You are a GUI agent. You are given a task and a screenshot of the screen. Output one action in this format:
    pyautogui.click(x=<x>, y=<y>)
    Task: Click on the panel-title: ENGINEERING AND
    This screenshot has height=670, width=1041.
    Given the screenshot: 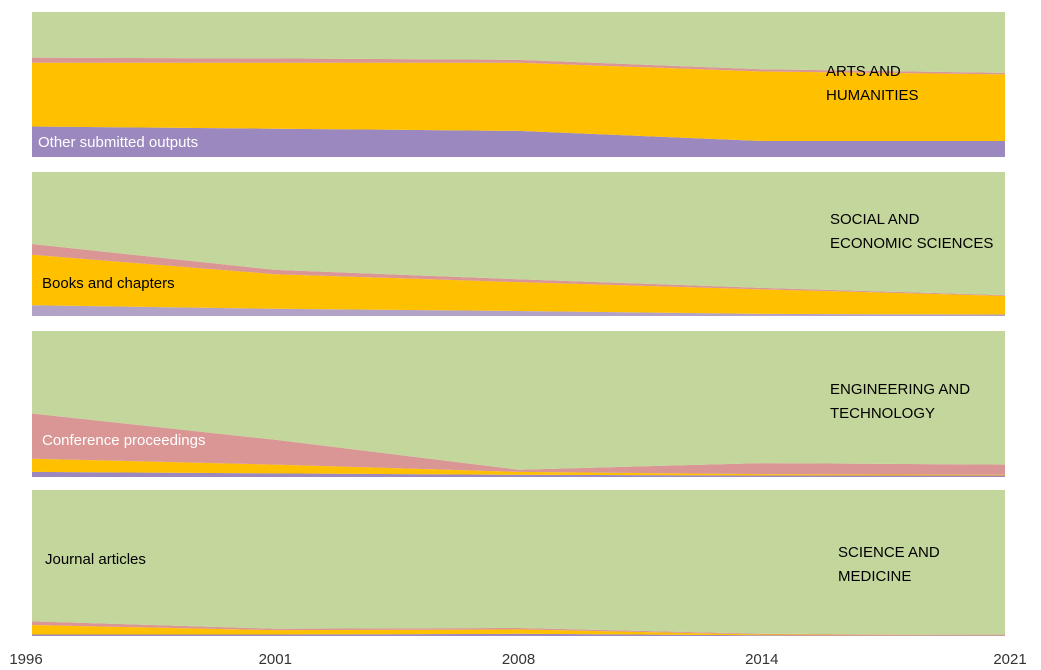 What is the action you would take?
    pyautogui.click(x=900, y=389)
    